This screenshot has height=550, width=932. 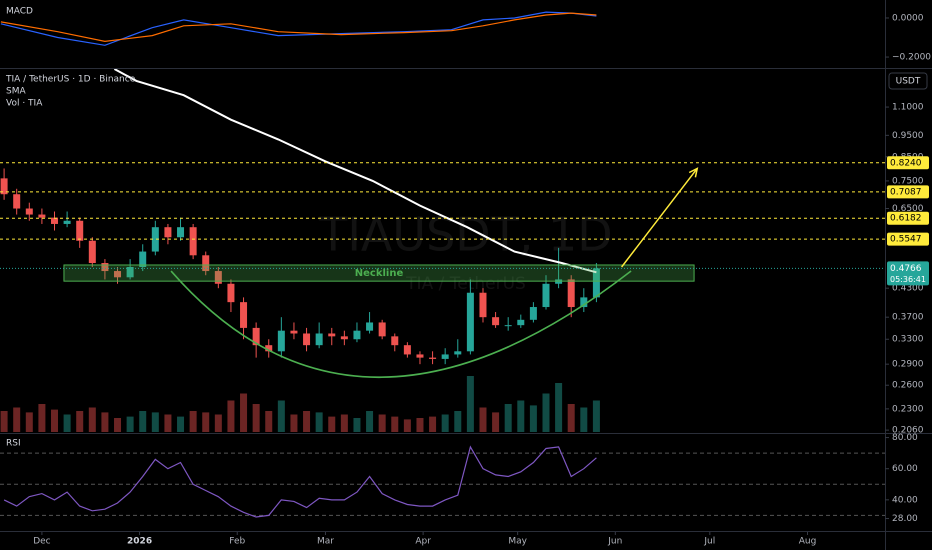 I want to click on macd-title: MACD, so click(x=19, y=12).